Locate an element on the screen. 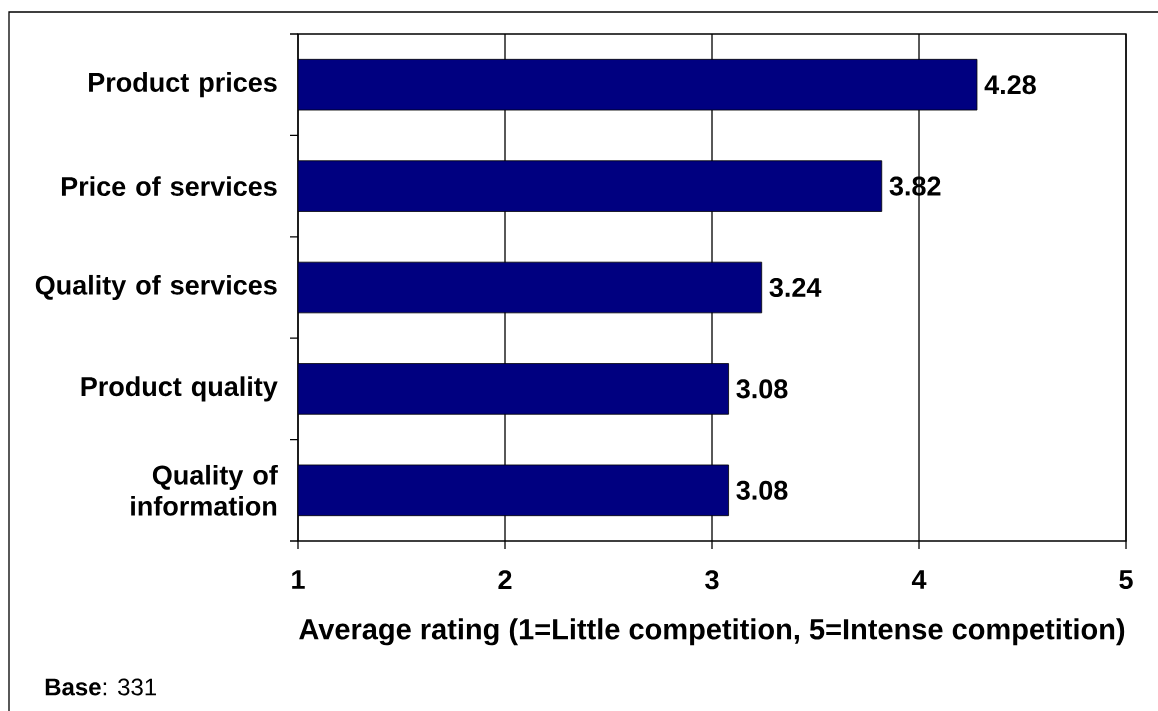 This screenshot has width=1158, height=711. y-tick-label: Quality of information is located at coordinates (204, 490).